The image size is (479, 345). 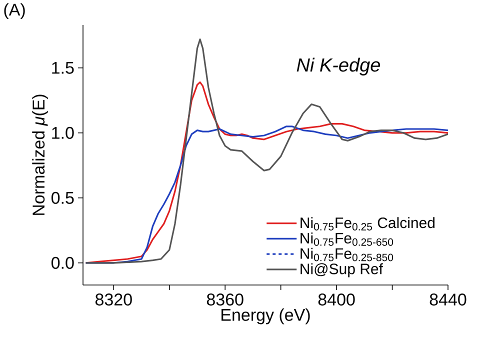 What do you see at coordinates (63, 262) in the screenshot?
I see `y-tick-label: 0.0` at bounding box center [63, 262].